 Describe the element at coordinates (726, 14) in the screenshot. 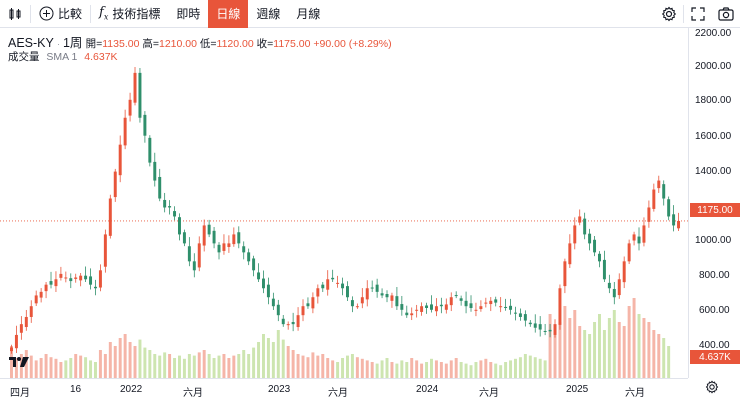

I see `snapshot-button` at that location.